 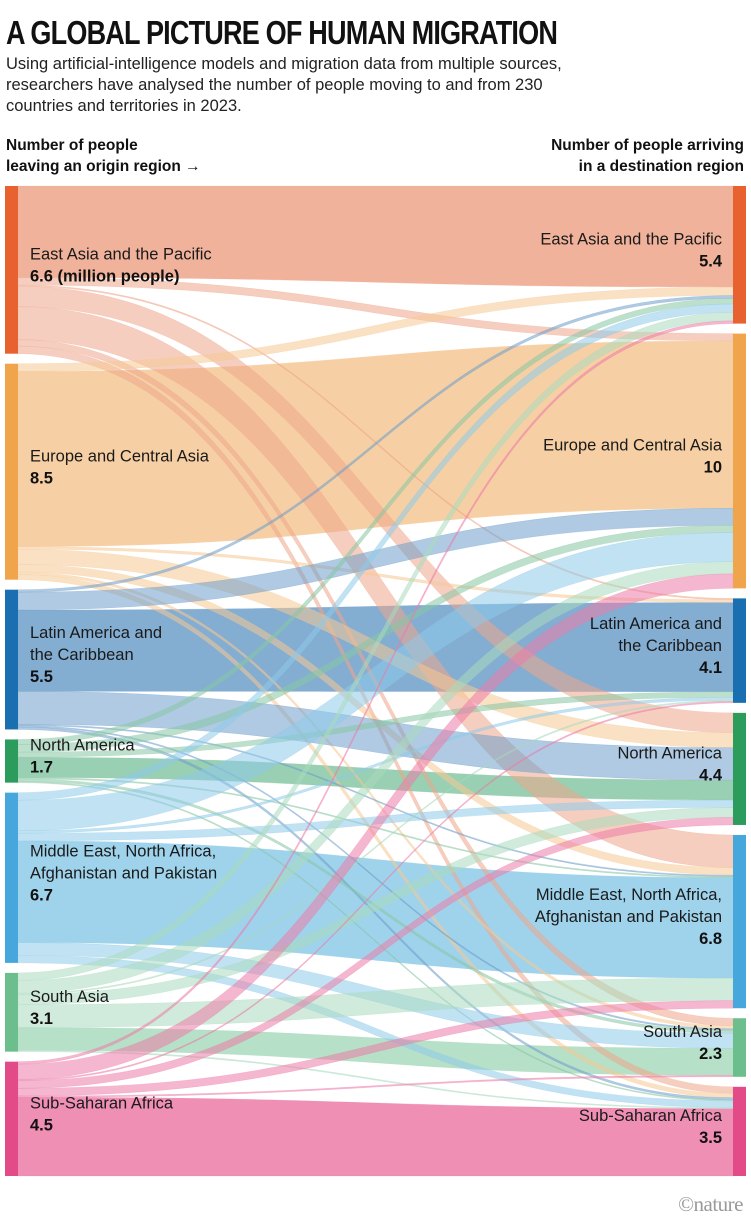 I want to click on destination-value-mena: 6.8, so click(x=710, y=939).